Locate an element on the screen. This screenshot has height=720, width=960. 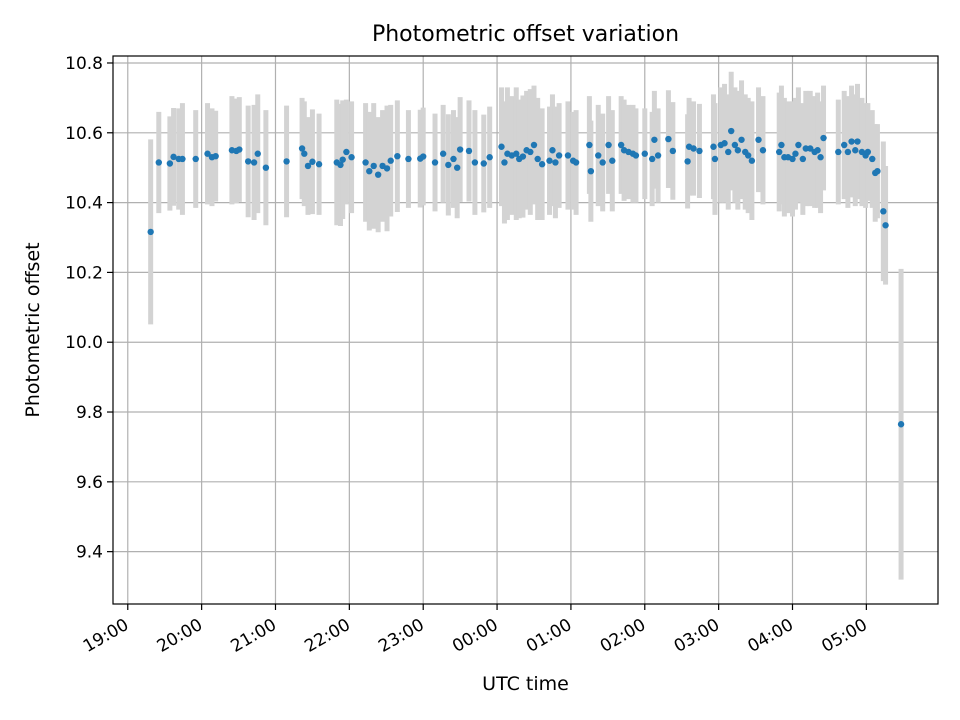
y-tick-label: 9.4 is located at coordinates (89, 553).